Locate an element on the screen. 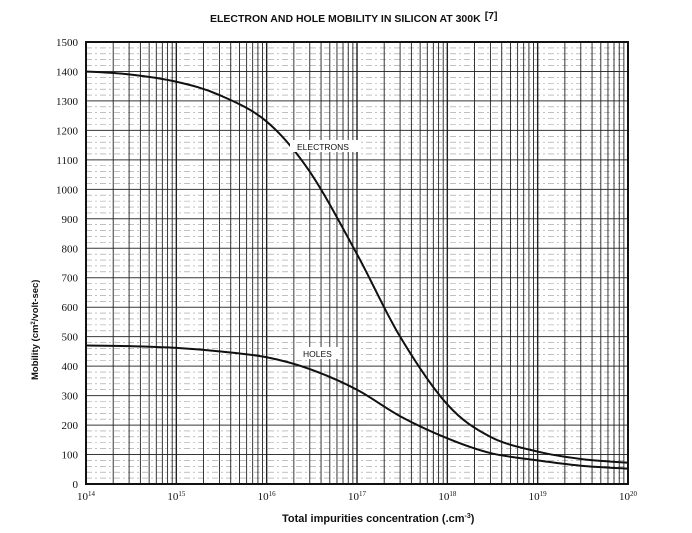 This screenshot has height=533, width=692. y-tick-label: 1300 is located at coordinates (67, 102).